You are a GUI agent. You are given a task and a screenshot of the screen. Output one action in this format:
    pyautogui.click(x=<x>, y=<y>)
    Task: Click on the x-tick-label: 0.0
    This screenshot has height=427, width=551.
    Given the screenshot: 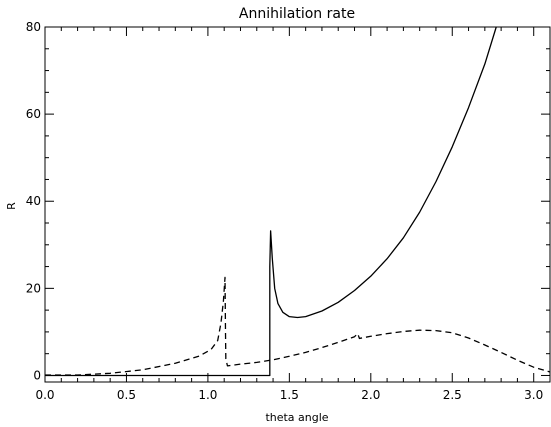 What is the action you would take?
    pyautogui.click(x=44, y=395)
    